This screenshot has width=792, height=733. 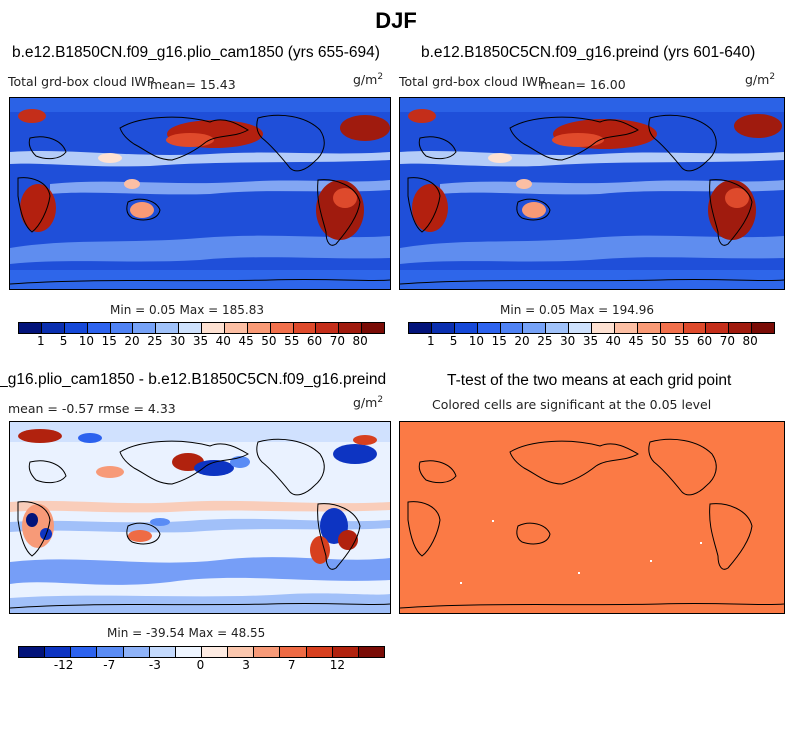 What do you see at coordinates (246, 665) in the screenshot?
I see `panel3-colorbar-tick-label: 3` at bounding box center [246, 665].